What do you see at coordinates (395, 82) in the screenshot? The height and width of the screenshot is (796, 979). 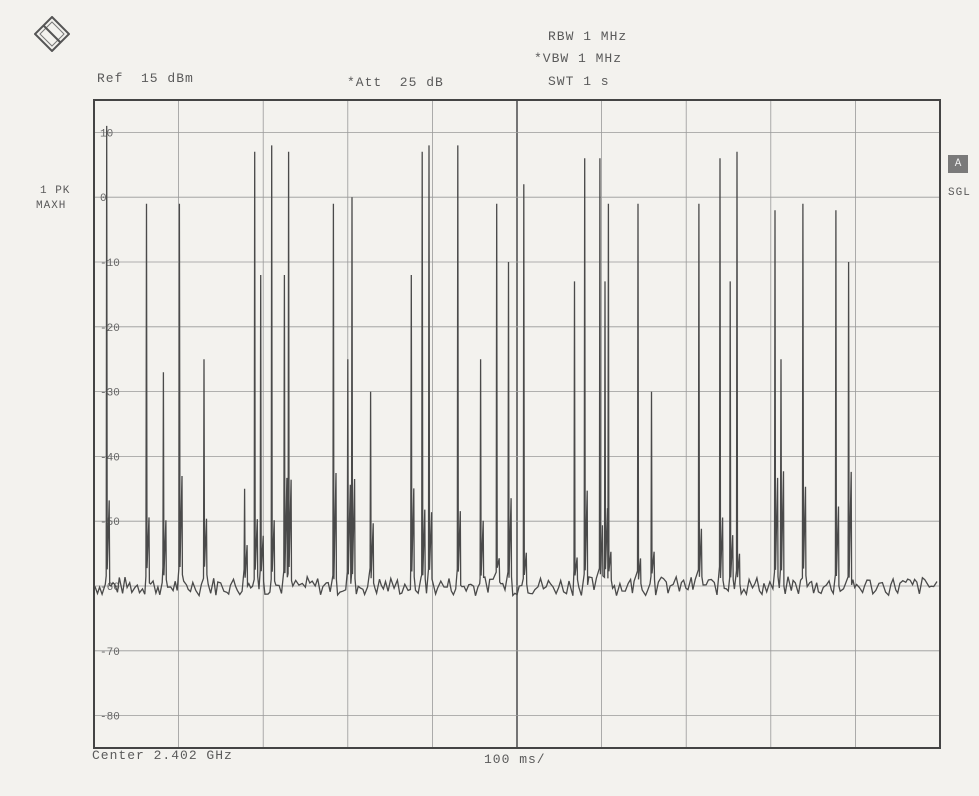 I see `attenuation-readout: *Att 25 dB` at bounding box center [395, 82].